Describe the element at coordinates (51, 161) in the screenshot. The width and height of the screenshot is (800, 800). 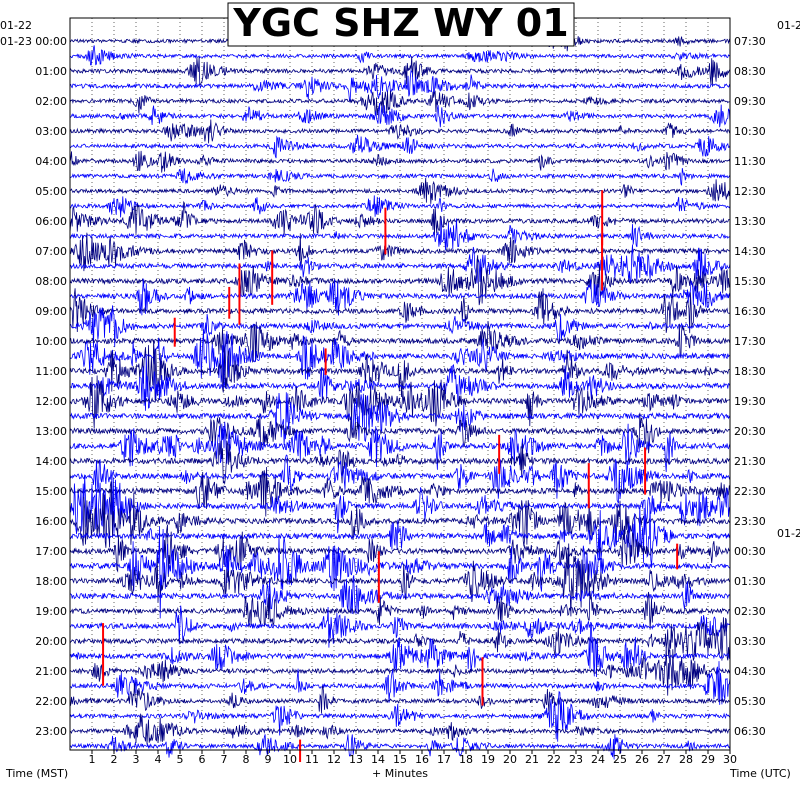
I see `left-hour-label: 04:00` at that location.